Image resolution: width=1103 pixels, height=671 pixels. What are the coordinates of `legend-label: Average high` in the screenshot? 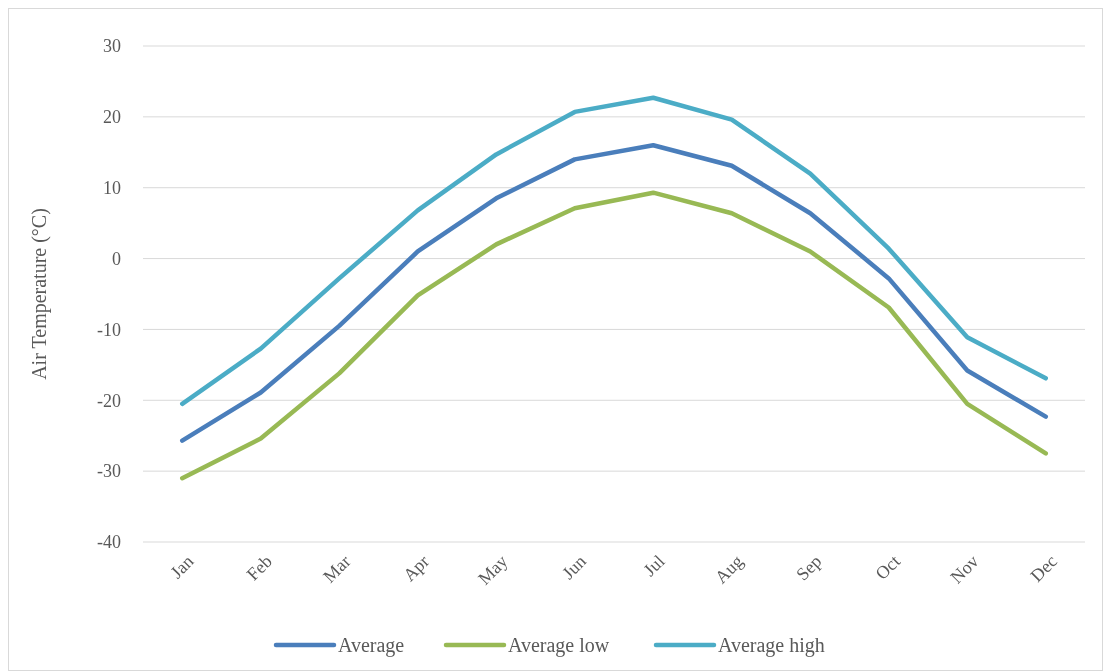 It's located at (771, 645).